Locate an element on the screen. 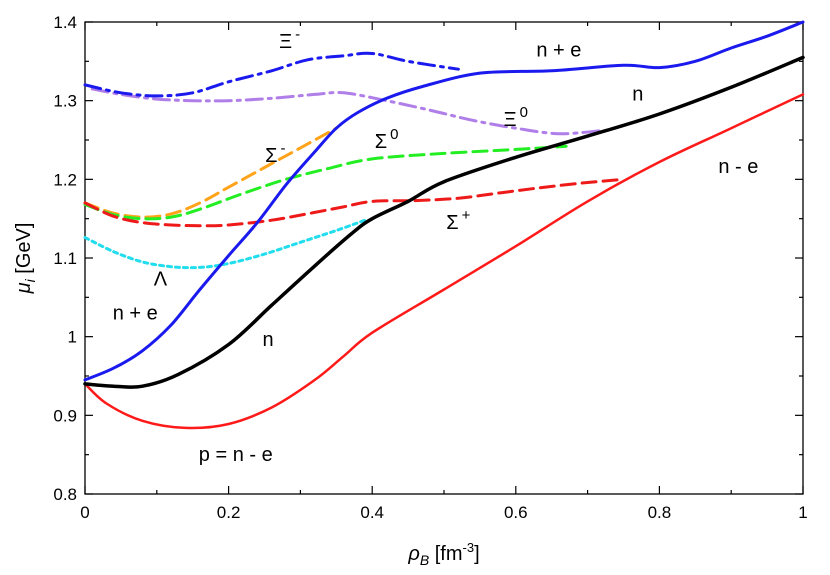 Image resolution: width=830 pixels, height=575 pixels. annotation-sigma-minus: Σ- is located at coordinates (275, 153).